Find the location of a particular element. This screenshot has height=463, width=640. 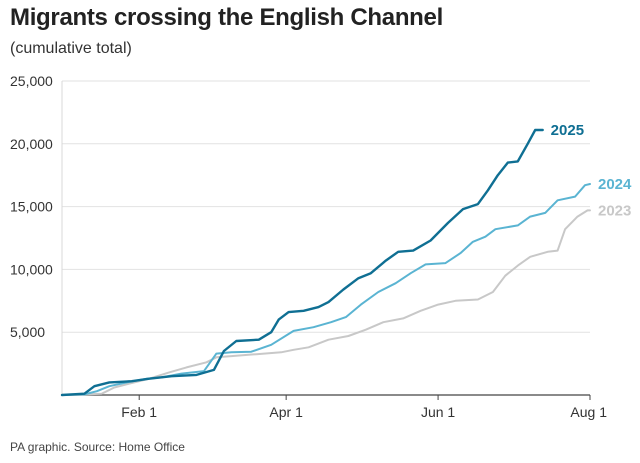

chart-title: Migrants crossing the English Channel is located at coordinates (226, 17).